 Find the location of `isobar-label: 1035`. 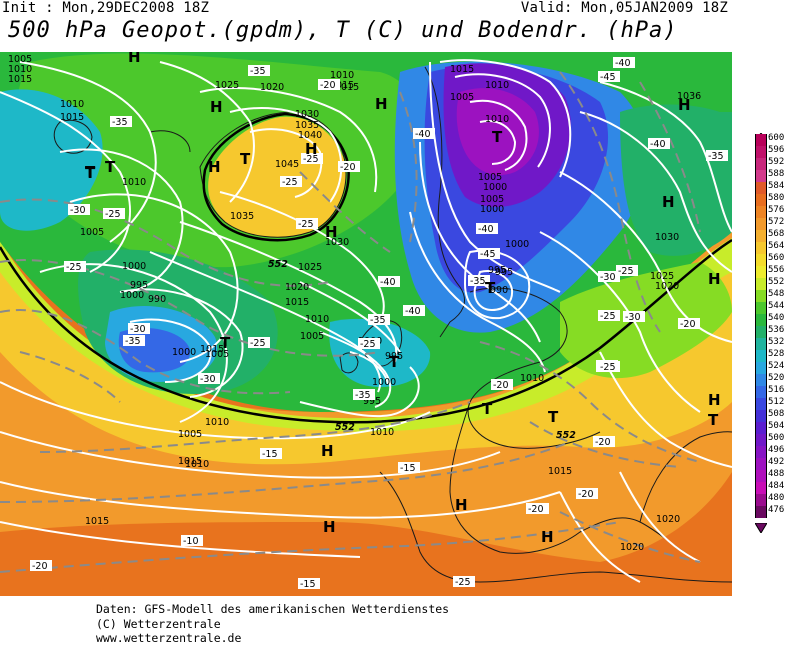

isobar-label: 1035 is located at coordinates (242, 216).